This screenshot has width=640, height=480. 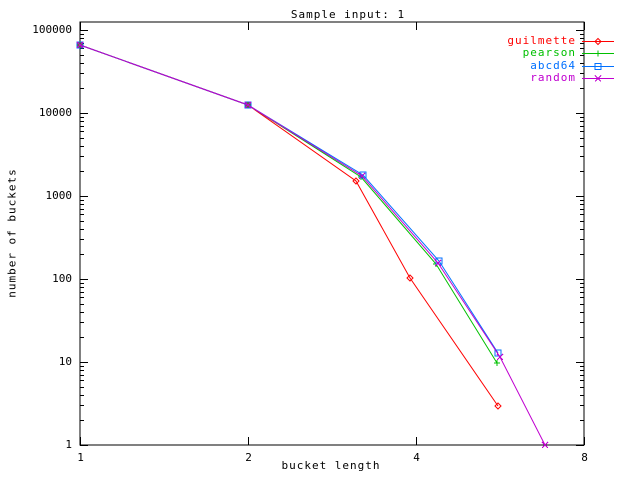 I want to click on legend-marker-random, so click(x=598, y=78).